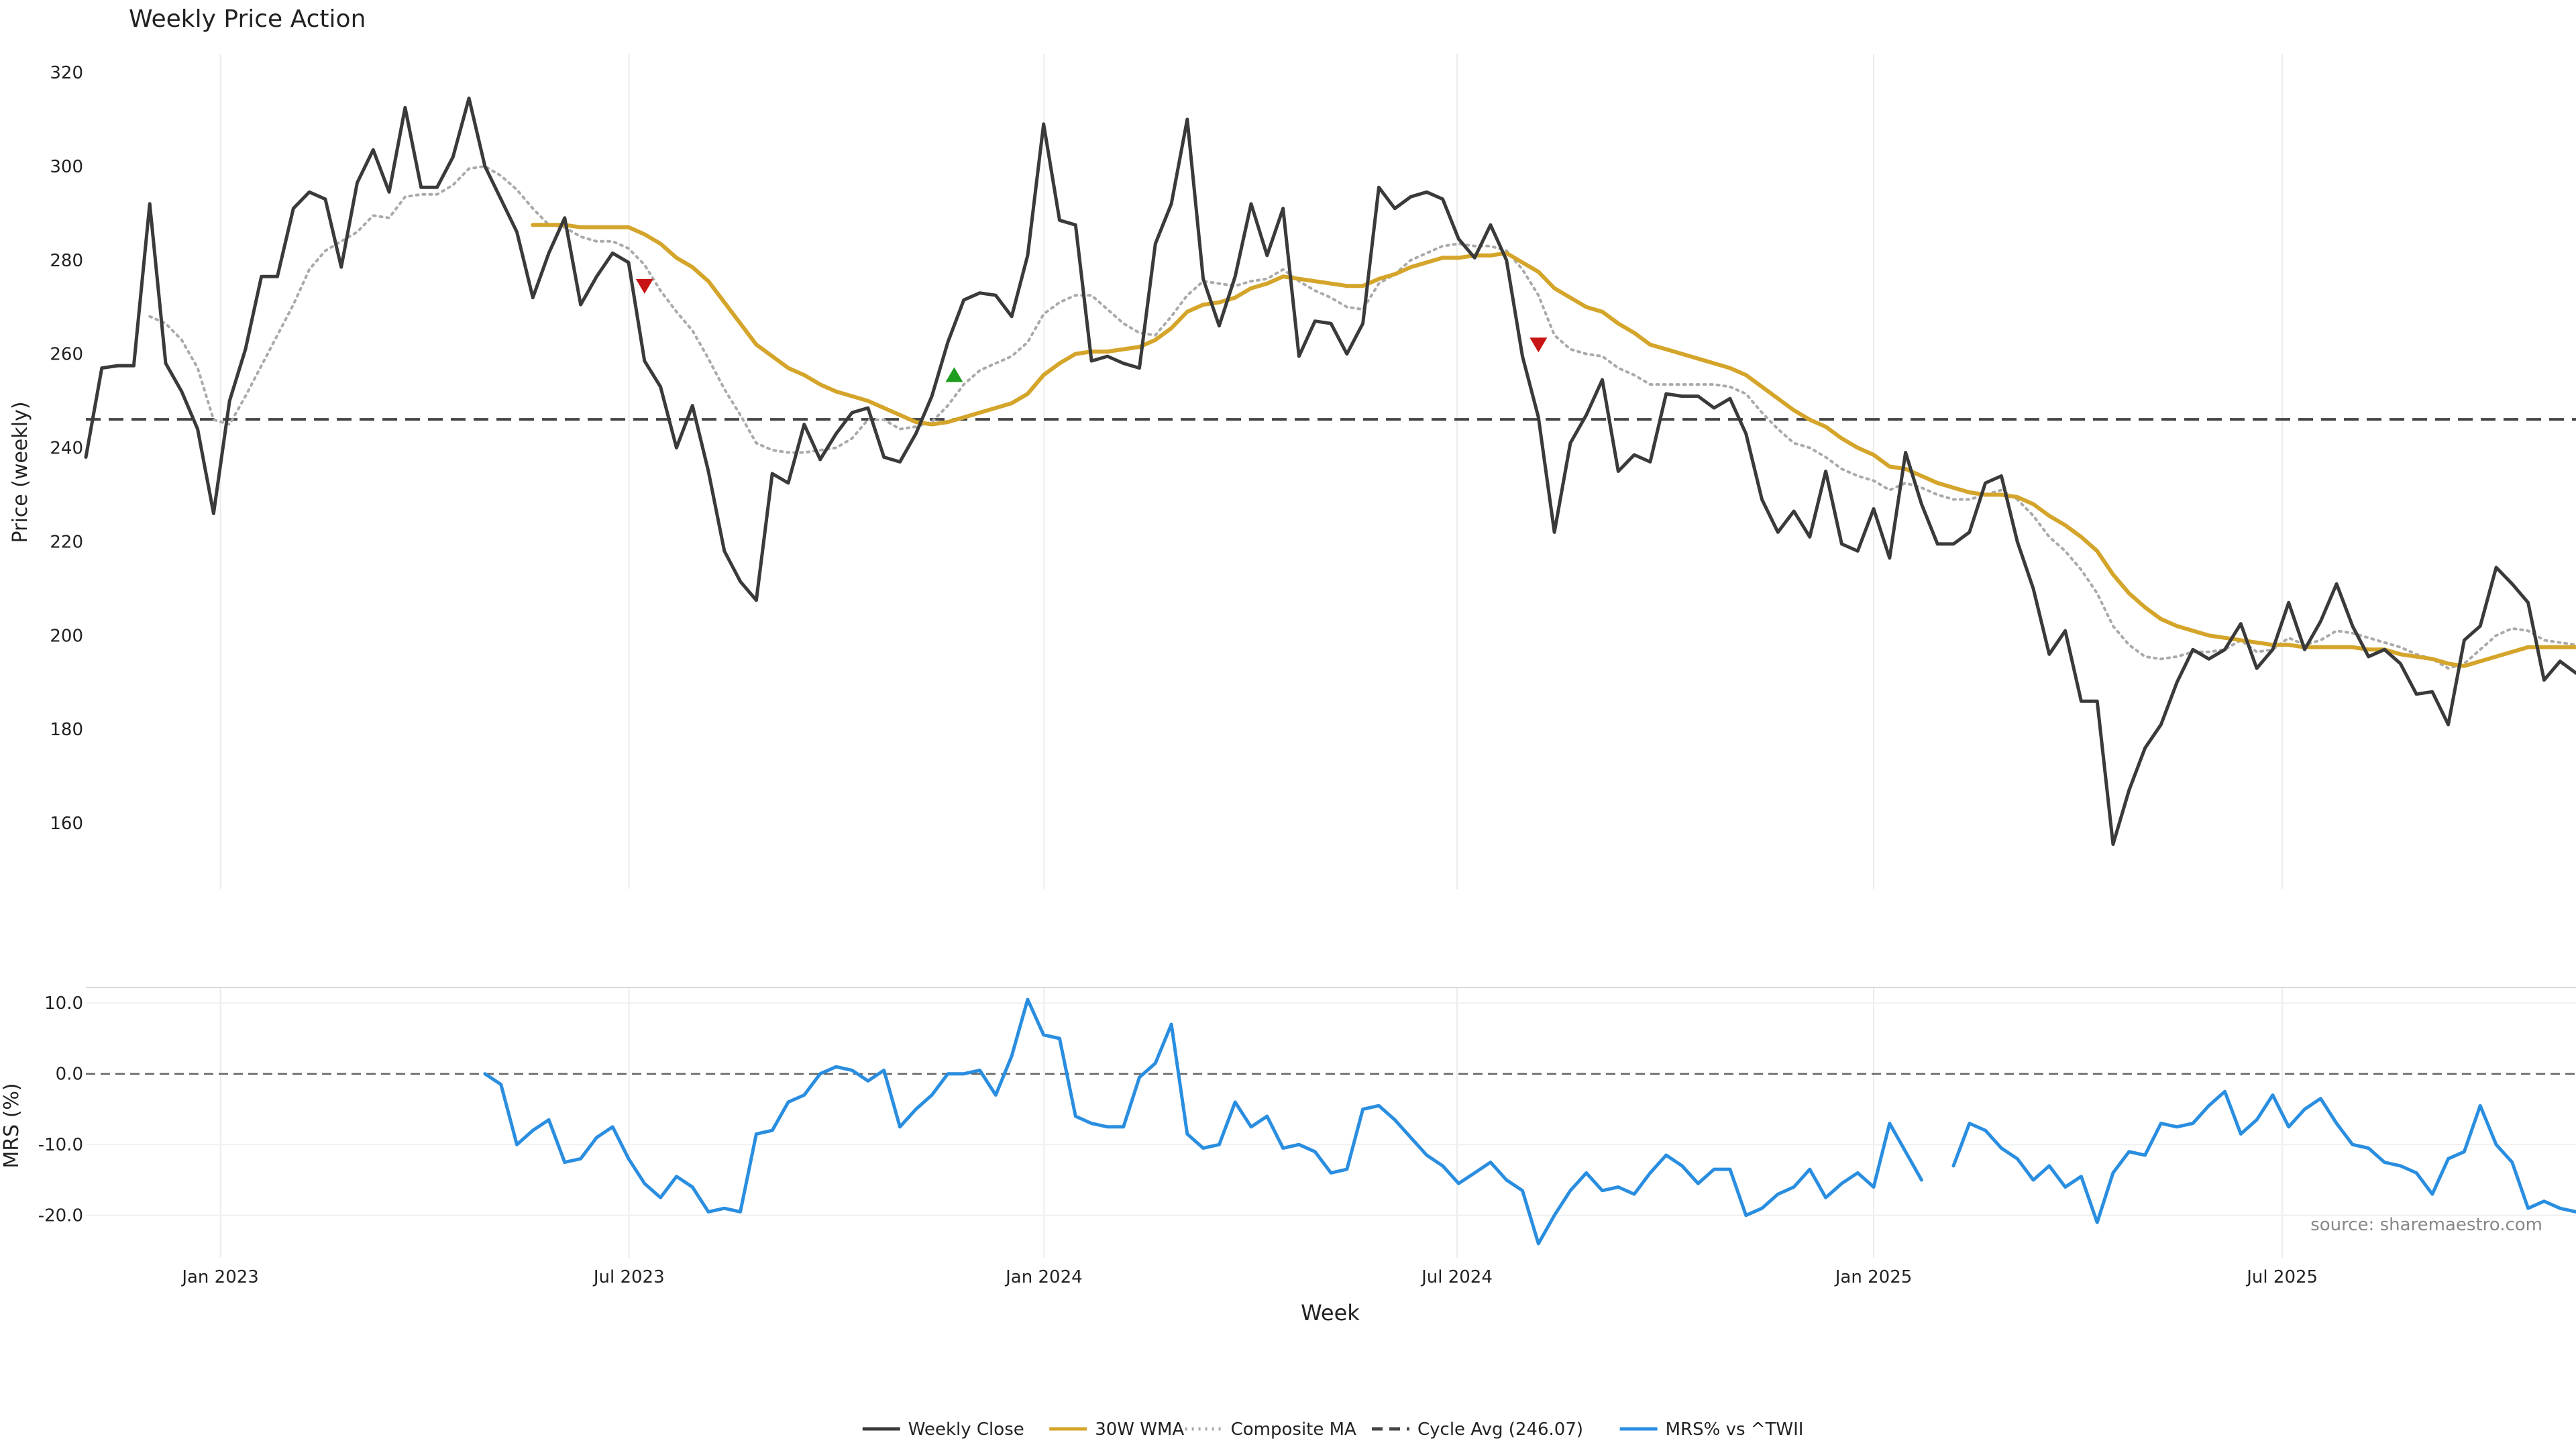 Image resolution: width=2576 pixels, height=1449 pixels. Describe the element at coordinates (1735, 1429) in the screenshot. I see `legend-label-mrs-vs-twii: MRS% vs ^TWII` at that location.